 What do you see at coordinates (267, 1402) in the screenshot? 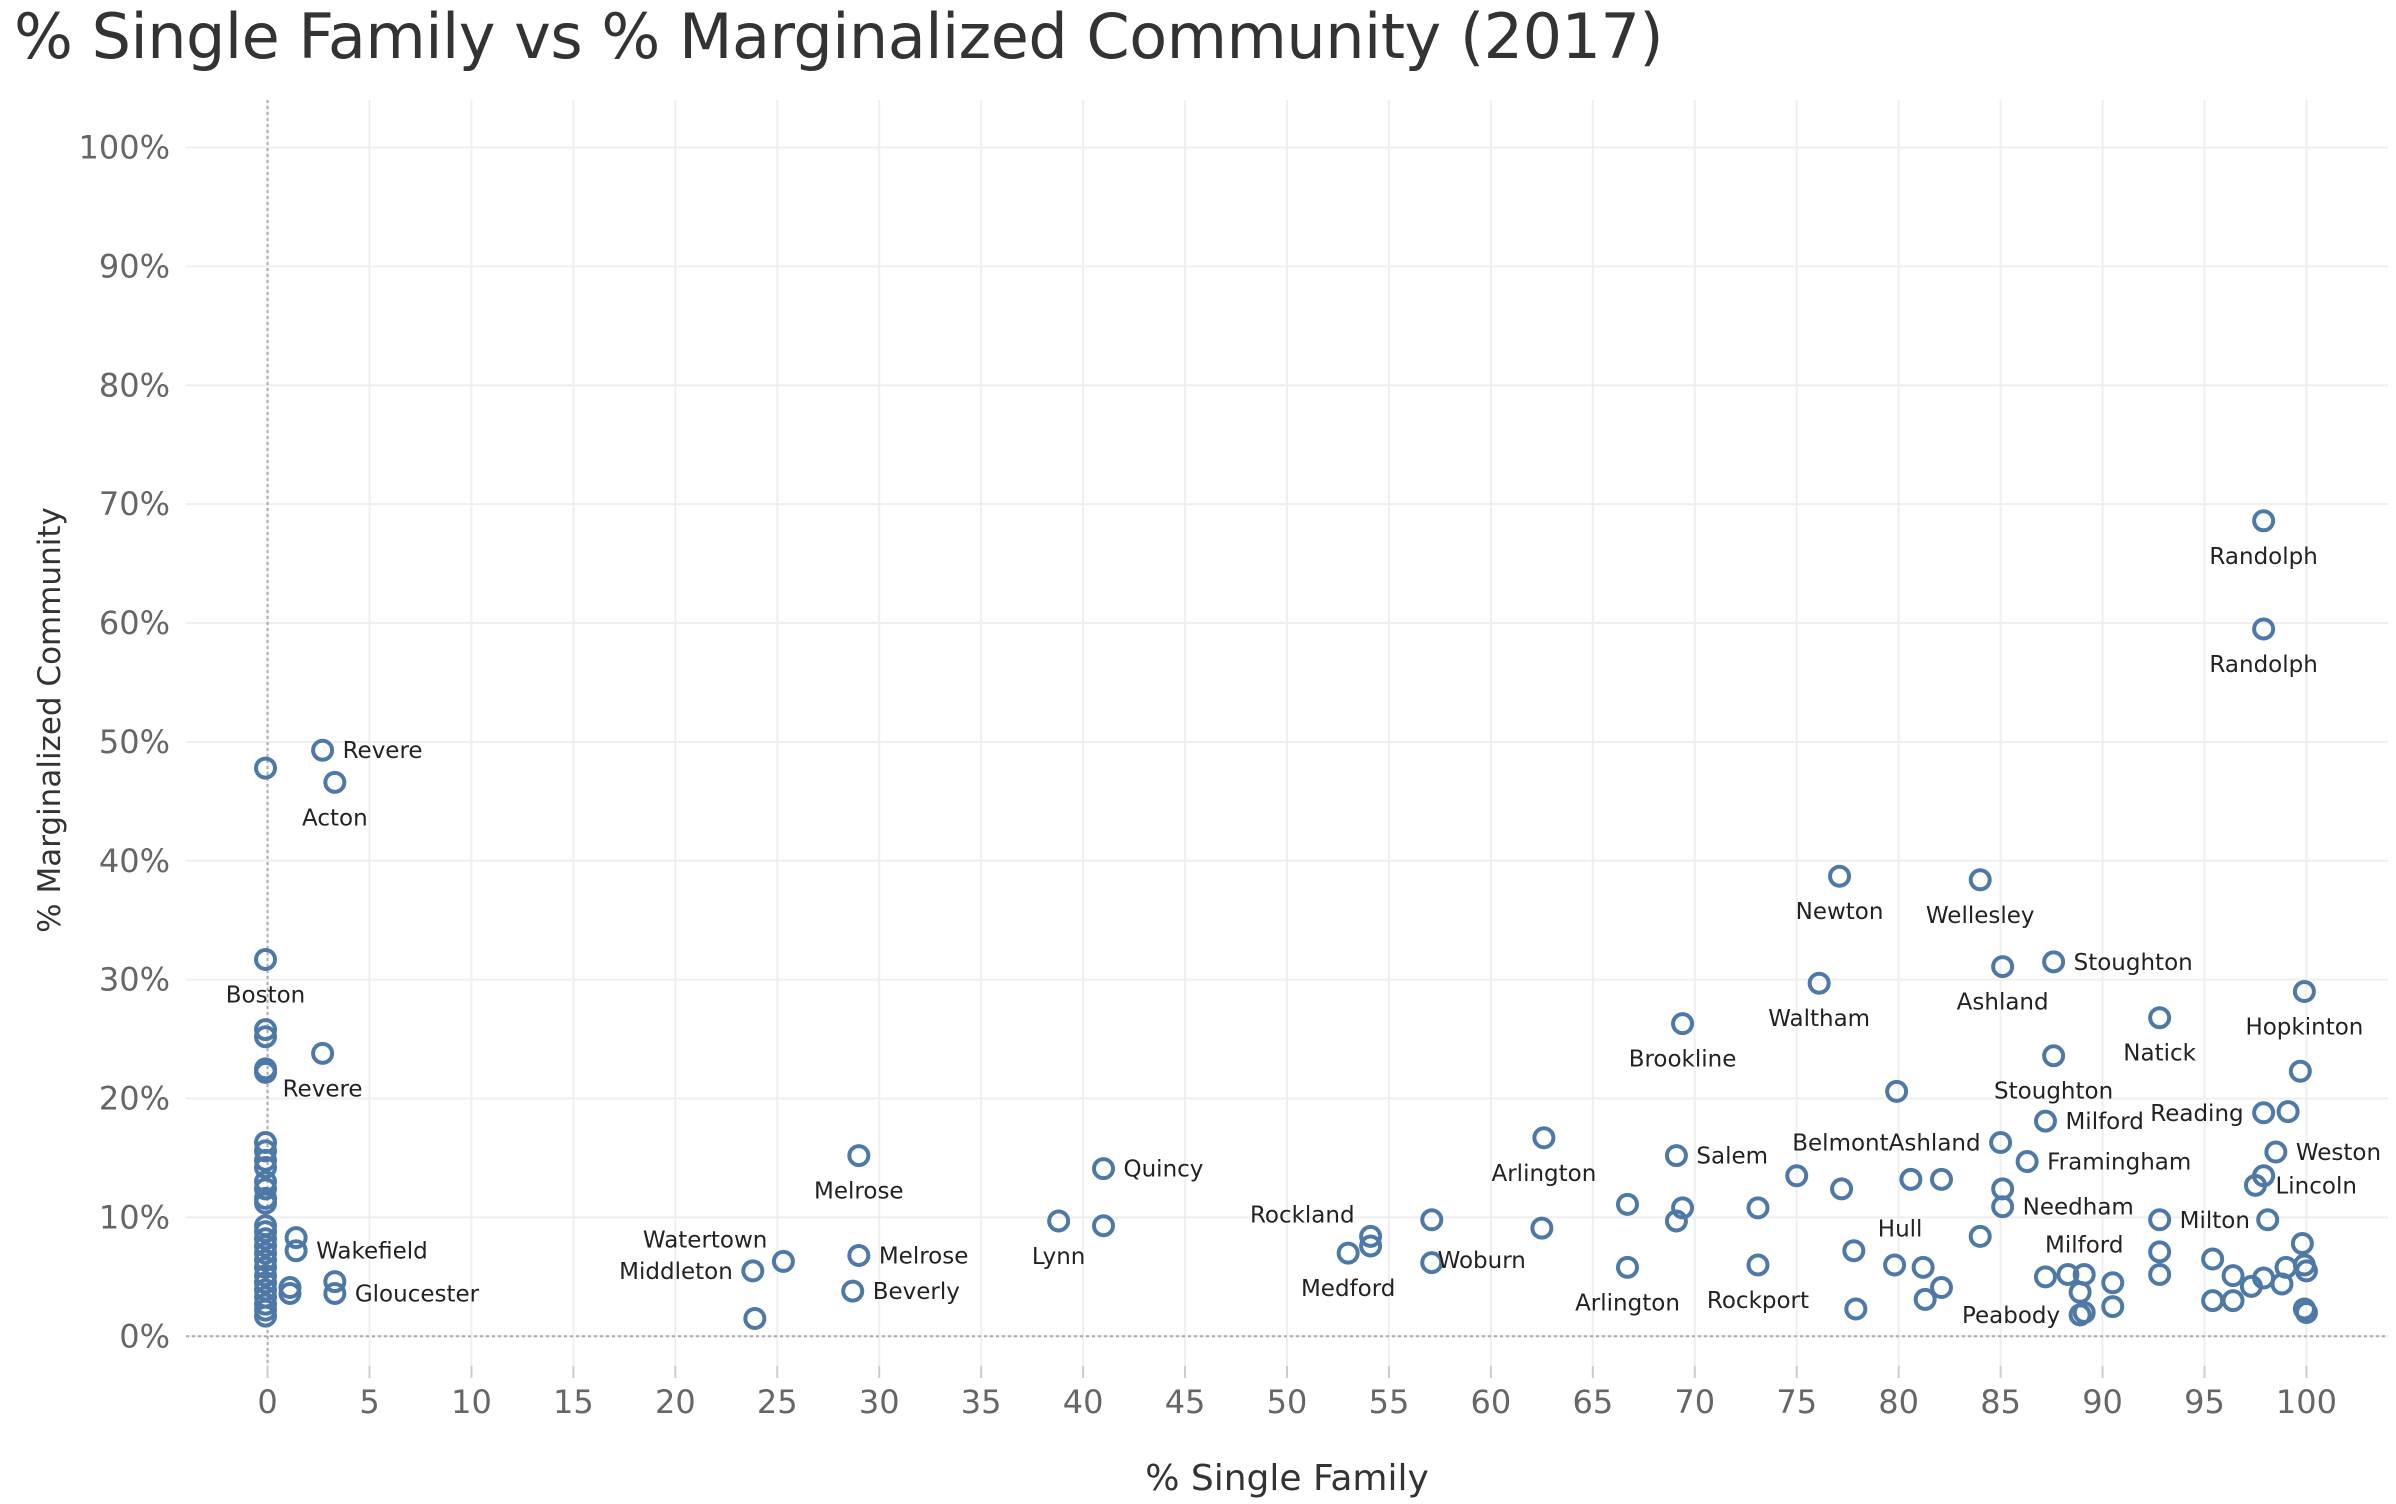
I see `x-tick-label: 0` at bounding box center [267, 1402].